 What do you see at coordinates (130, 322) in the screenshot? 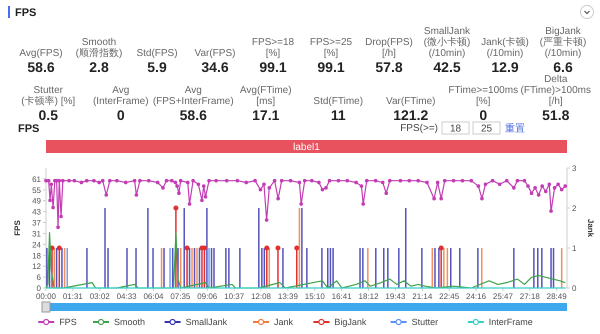
I see `legend-label: Smooth` at bounding box center [130, 322].